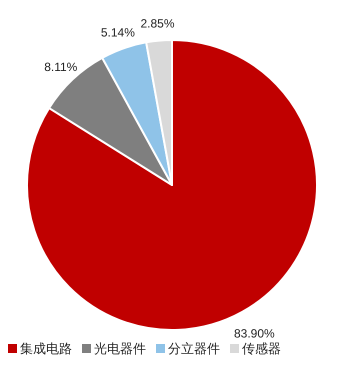 Image resolution: width=355 pixels, height=369 pixels. Describe the element at coordinates (255, 333) in the screenshot. I see `data-label: 83.90%` at that location.